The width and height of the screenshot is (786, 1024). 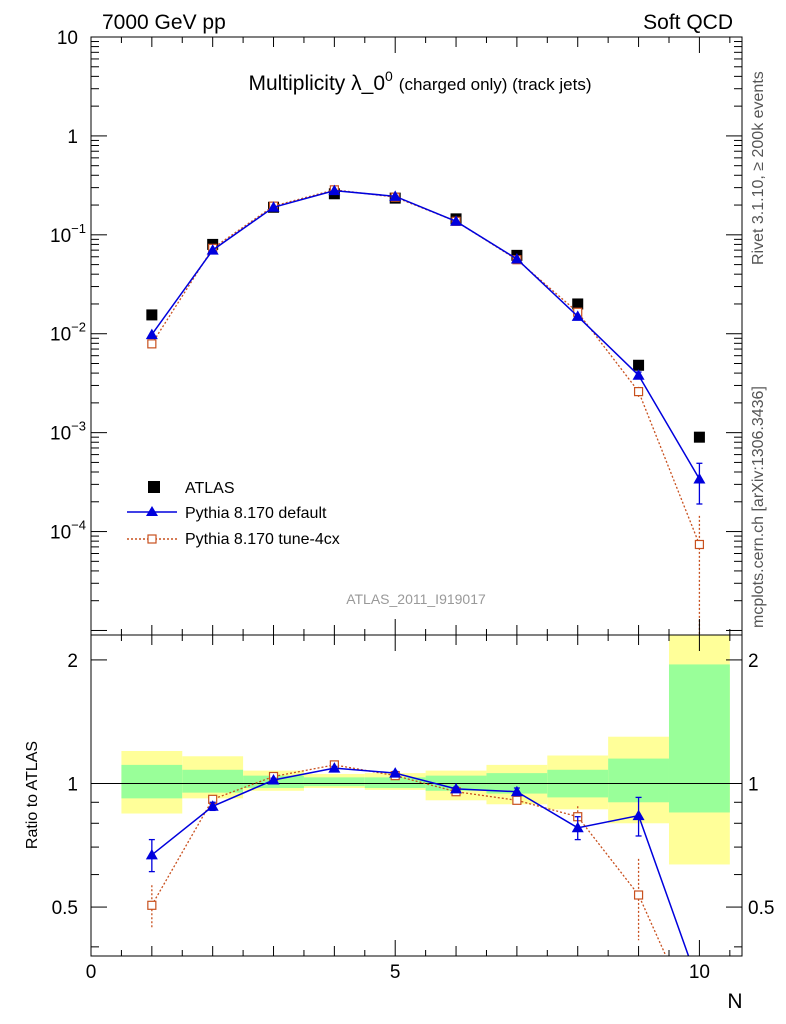 I want to click on x-tick-label: 10, so click(x=699, y=972).